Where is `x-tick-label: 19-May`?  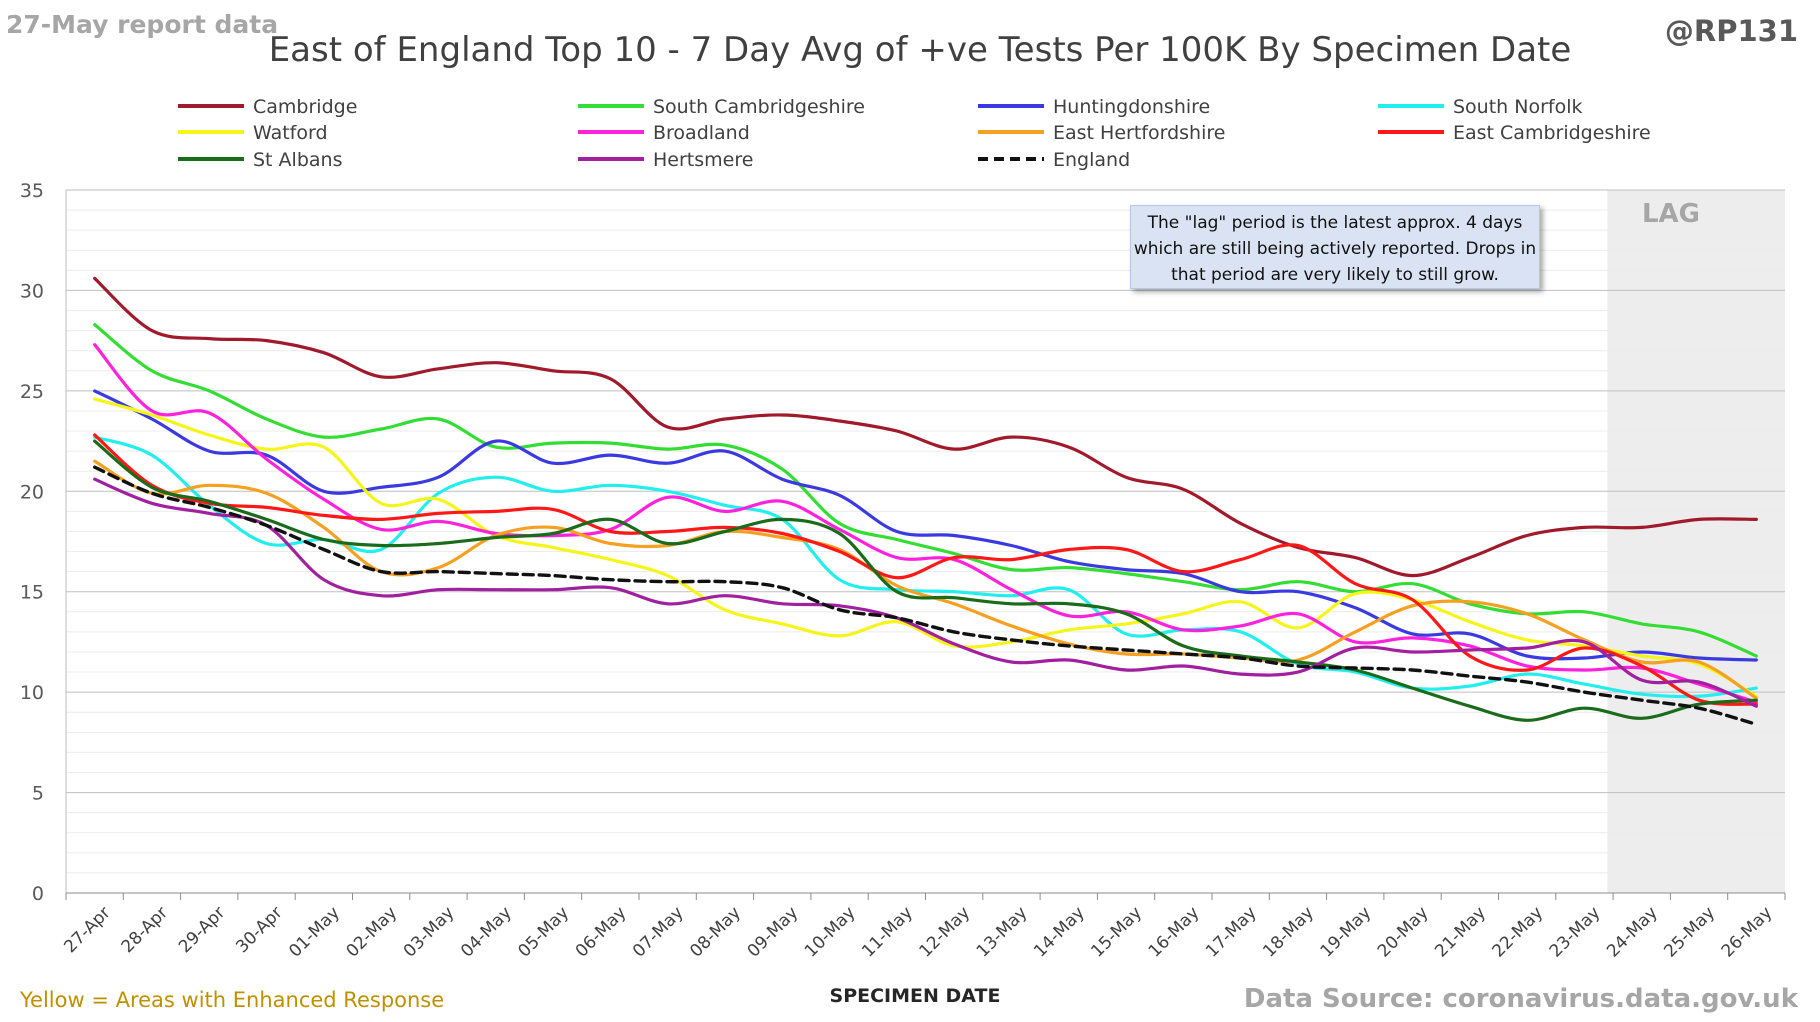
x-tick-label: 19-May is located at coordinates (1346, 932).